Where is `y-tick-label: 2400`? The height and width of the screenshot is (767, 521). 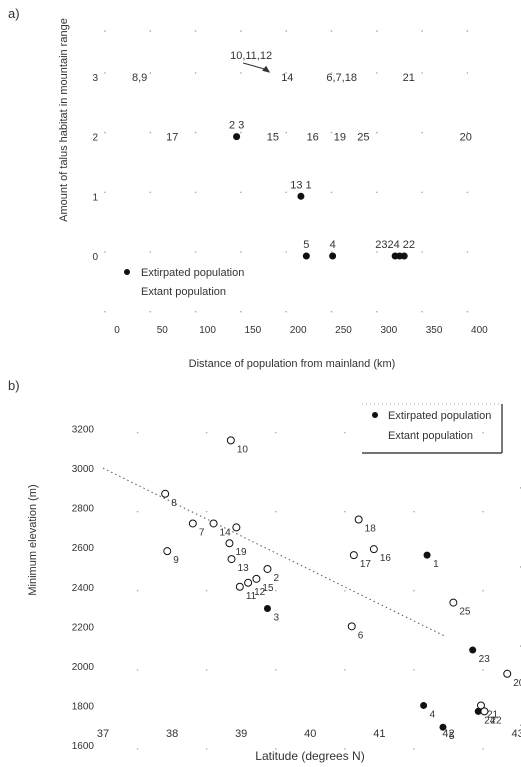 y-tick-label: 2400 is located at coordinates (83, 588).